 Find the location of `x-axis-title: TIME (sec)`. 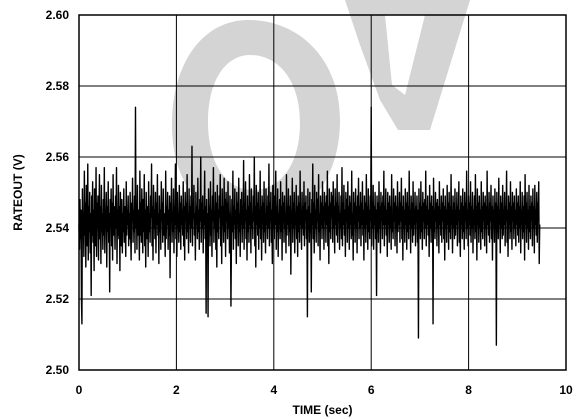

x-axis-title: TIME (sec) is located at coordinates (322, 410).